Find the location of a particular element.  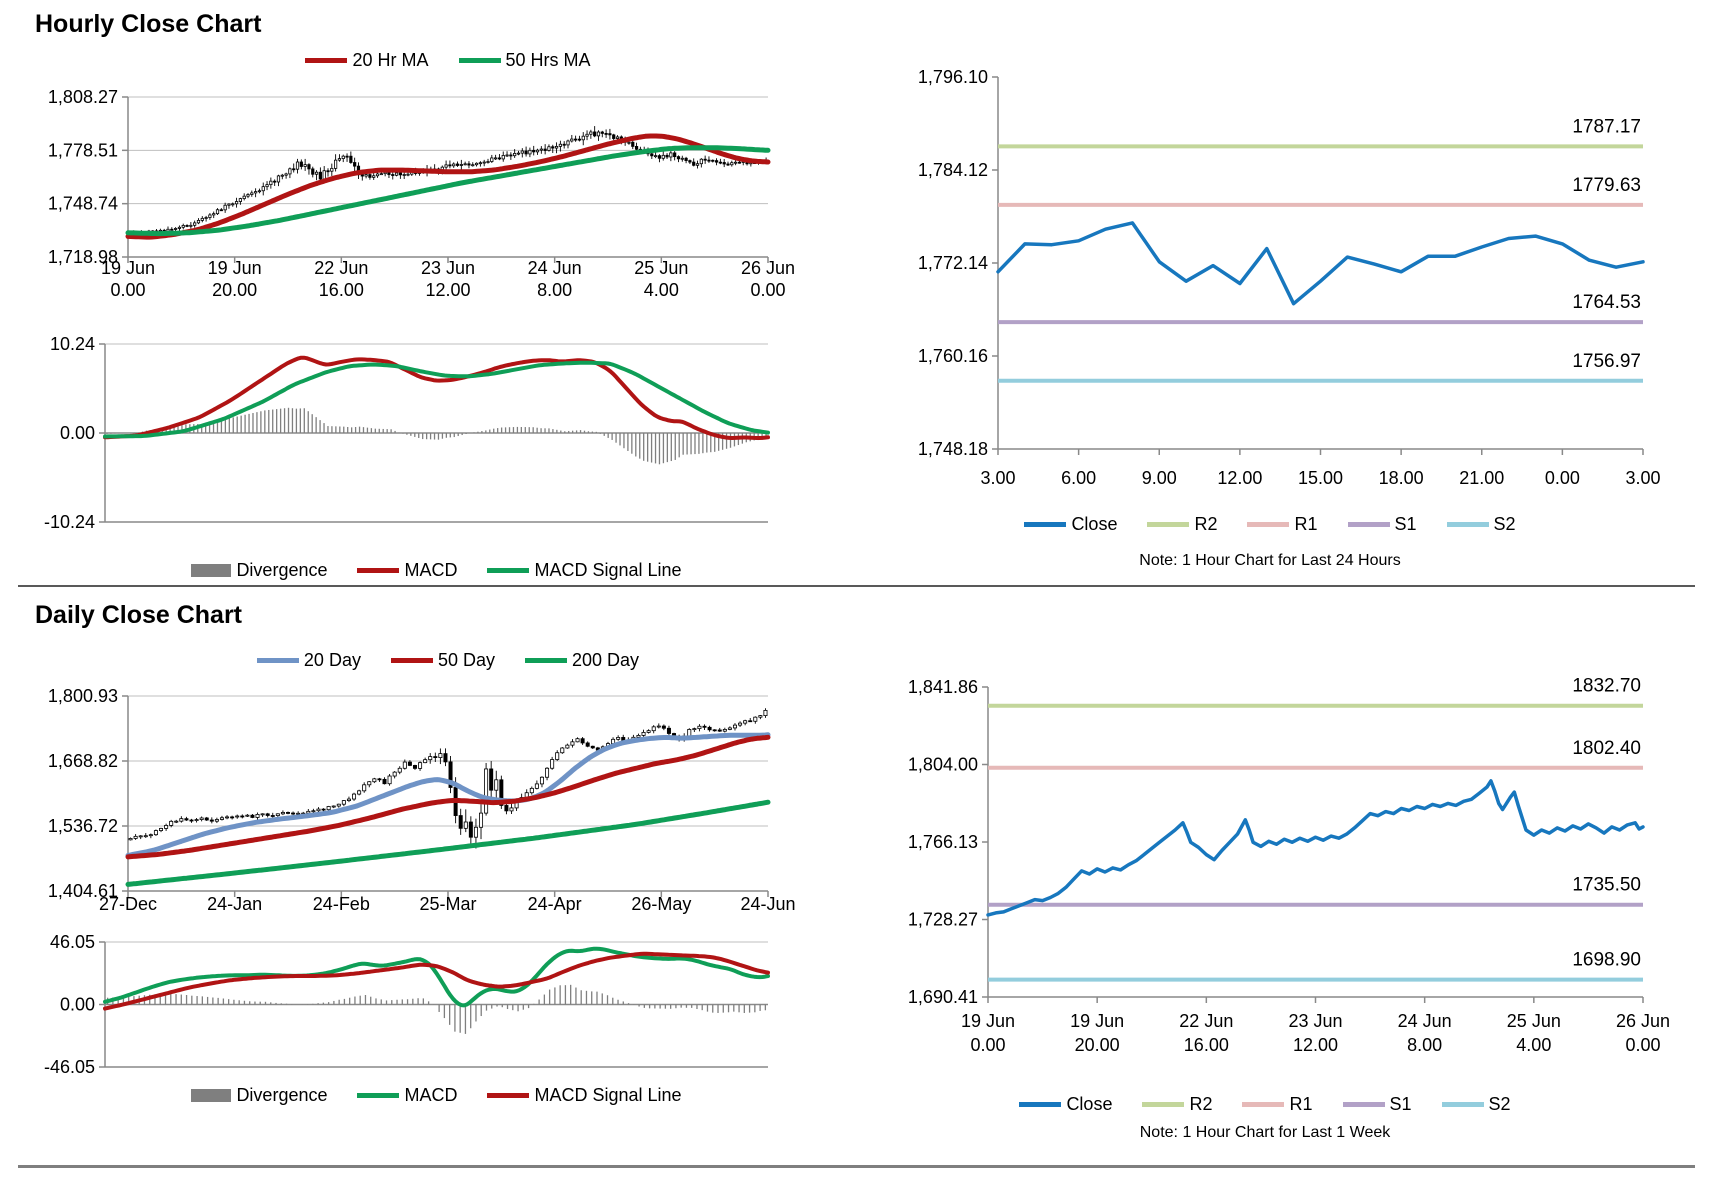

svg-text: 24-Feb is located at coordinates (341, 904).